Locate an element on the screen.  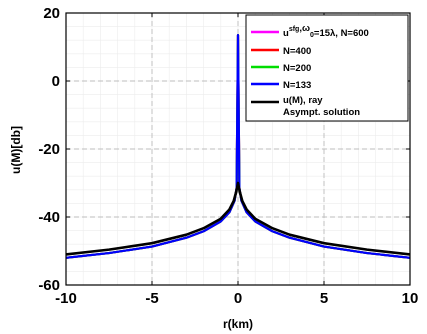
legend-label-series-4: N=133 is located at coordinates (297, 85).